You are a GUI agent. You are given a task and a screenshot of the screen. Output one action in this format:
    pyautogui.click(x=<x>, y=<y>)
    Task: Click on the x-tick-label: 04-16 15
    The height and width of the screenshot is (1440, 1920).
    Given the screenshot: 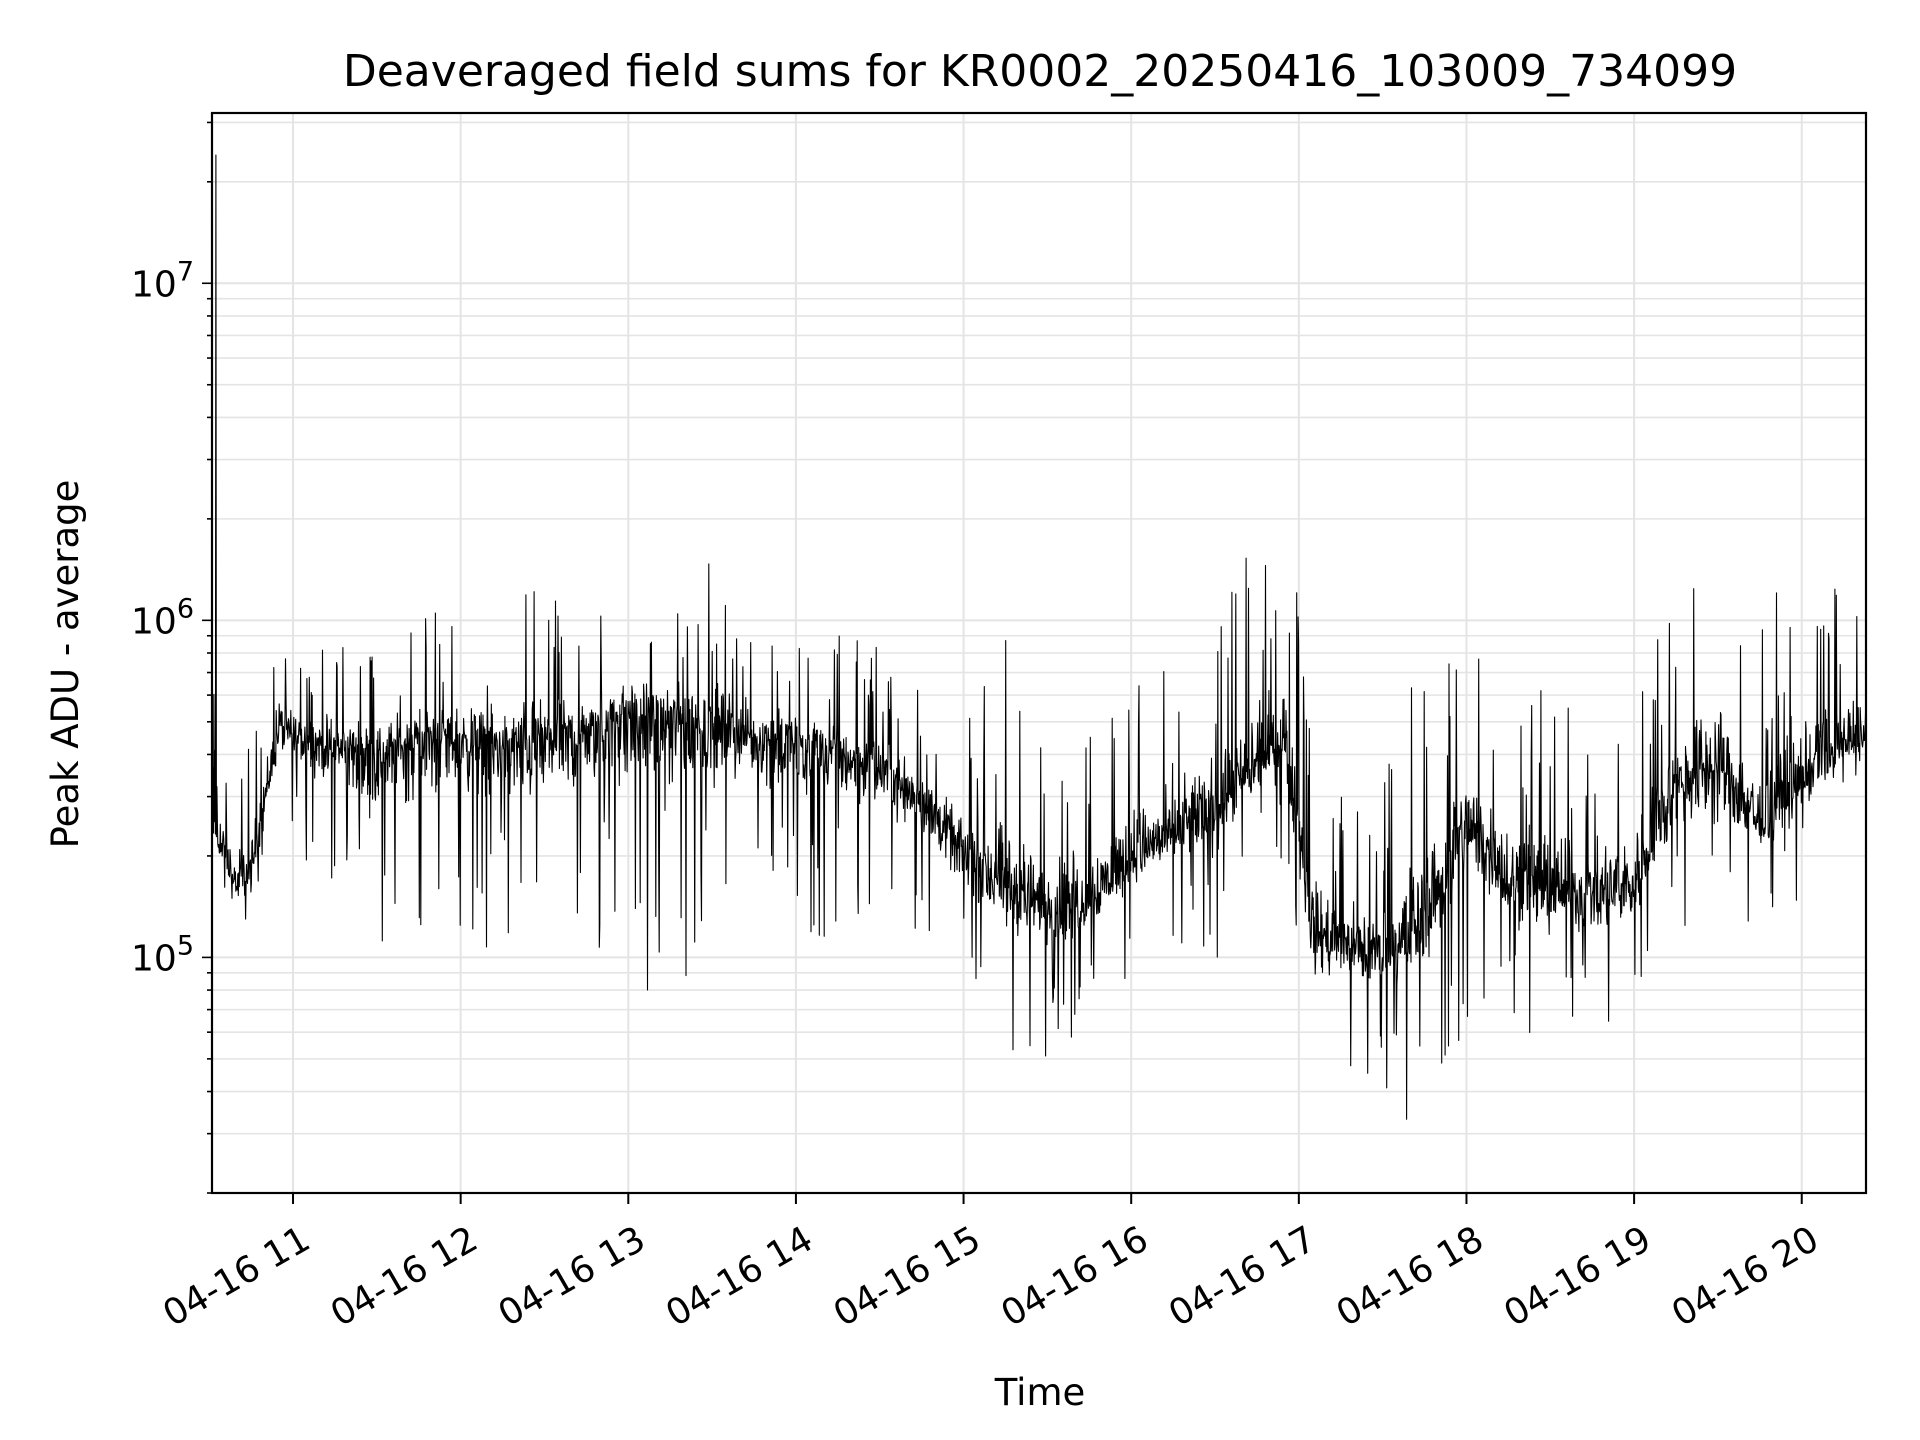 What is the action you would take?
    pyautogui.click(x=907, y=1277)
    